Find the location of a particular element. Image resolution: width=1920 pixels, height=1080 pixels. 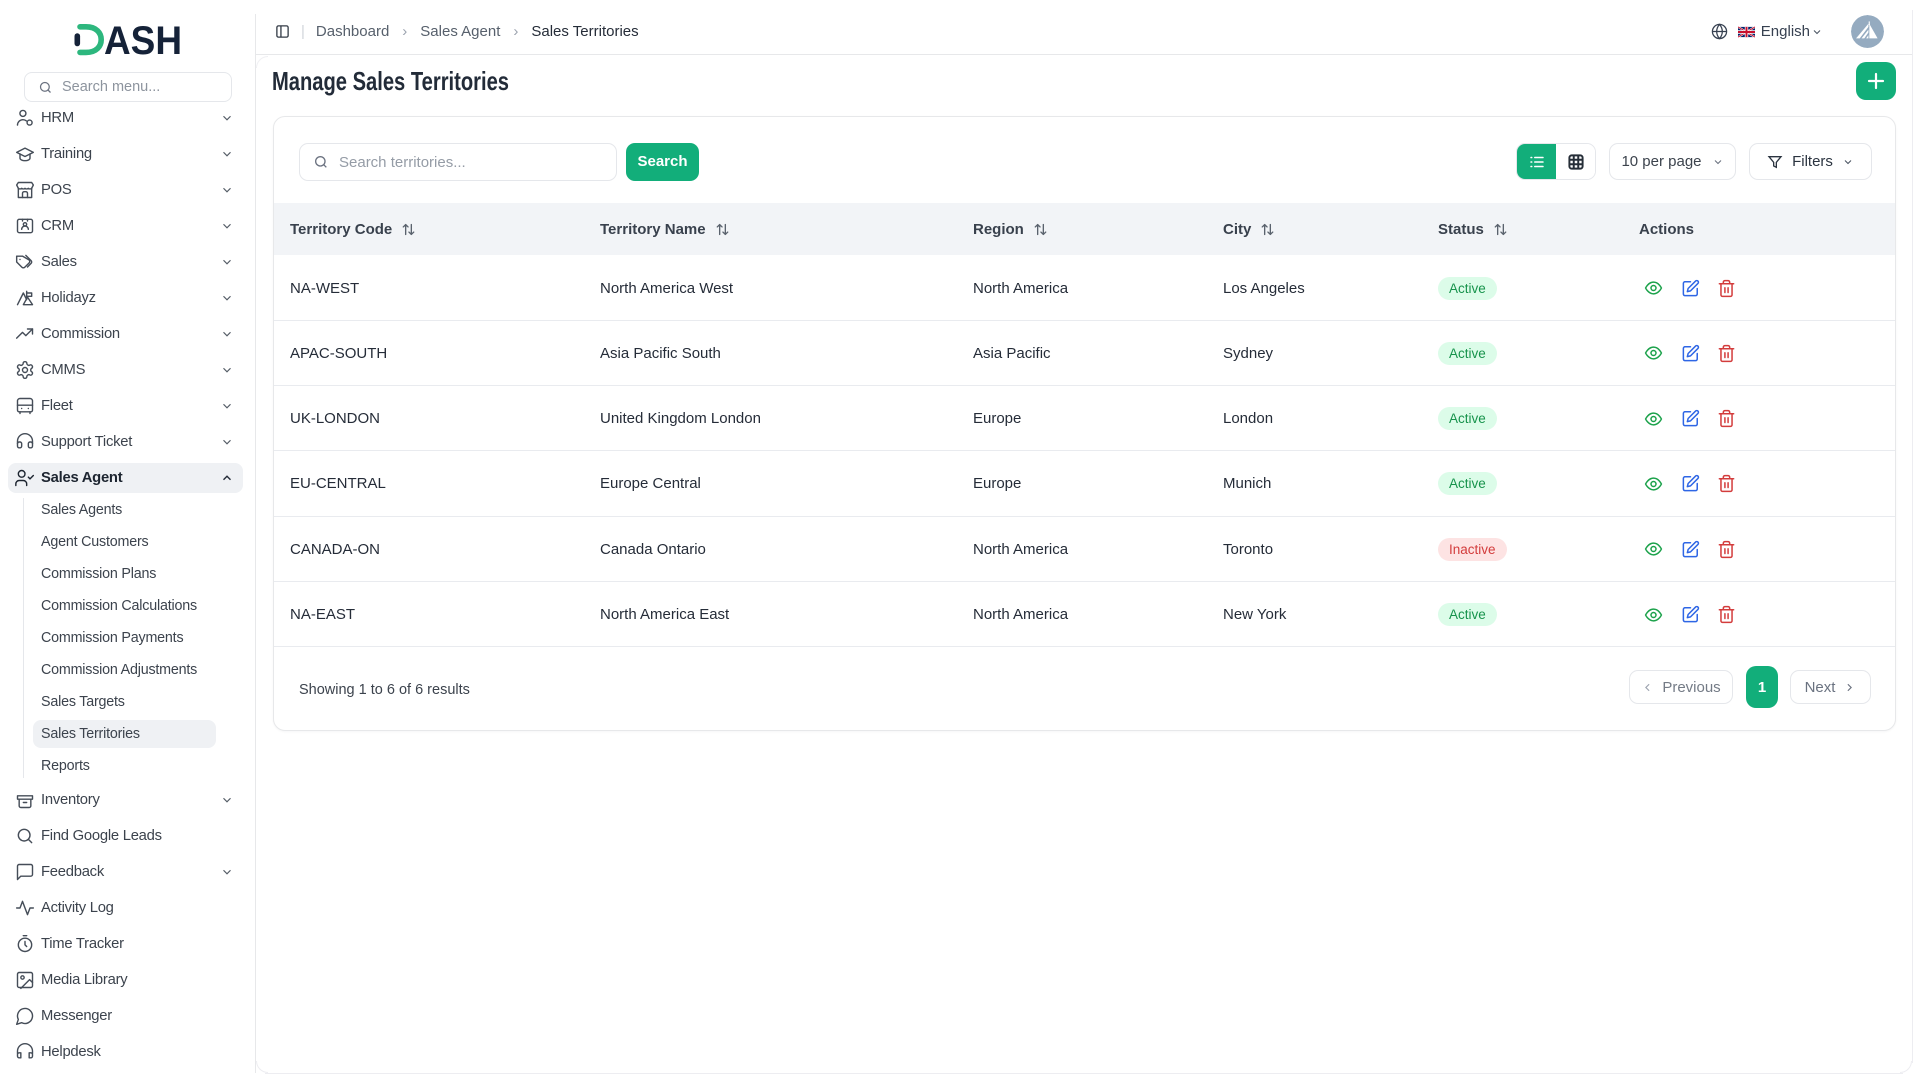

svg-text: ASH is located at coordinates (143, 40).